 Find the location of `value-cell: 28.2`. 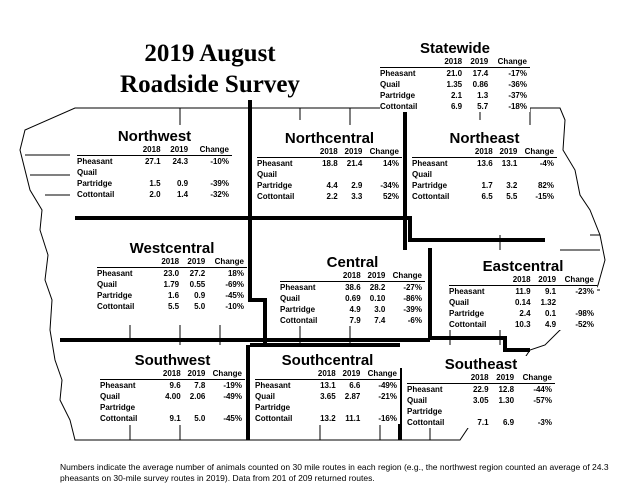

value-cell: 28.2 is located at coordinates (377, 287).